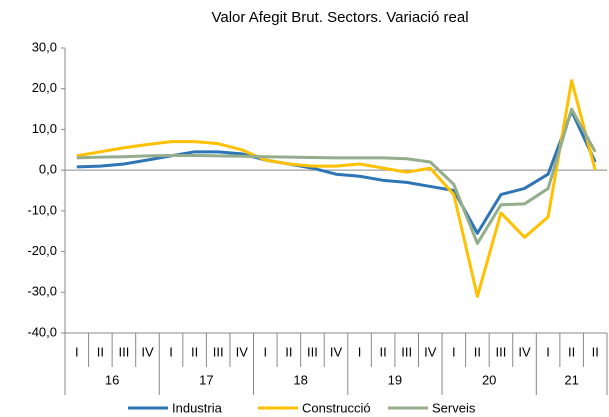  I want to click on legend-label: Construcció, so click(336, 407).